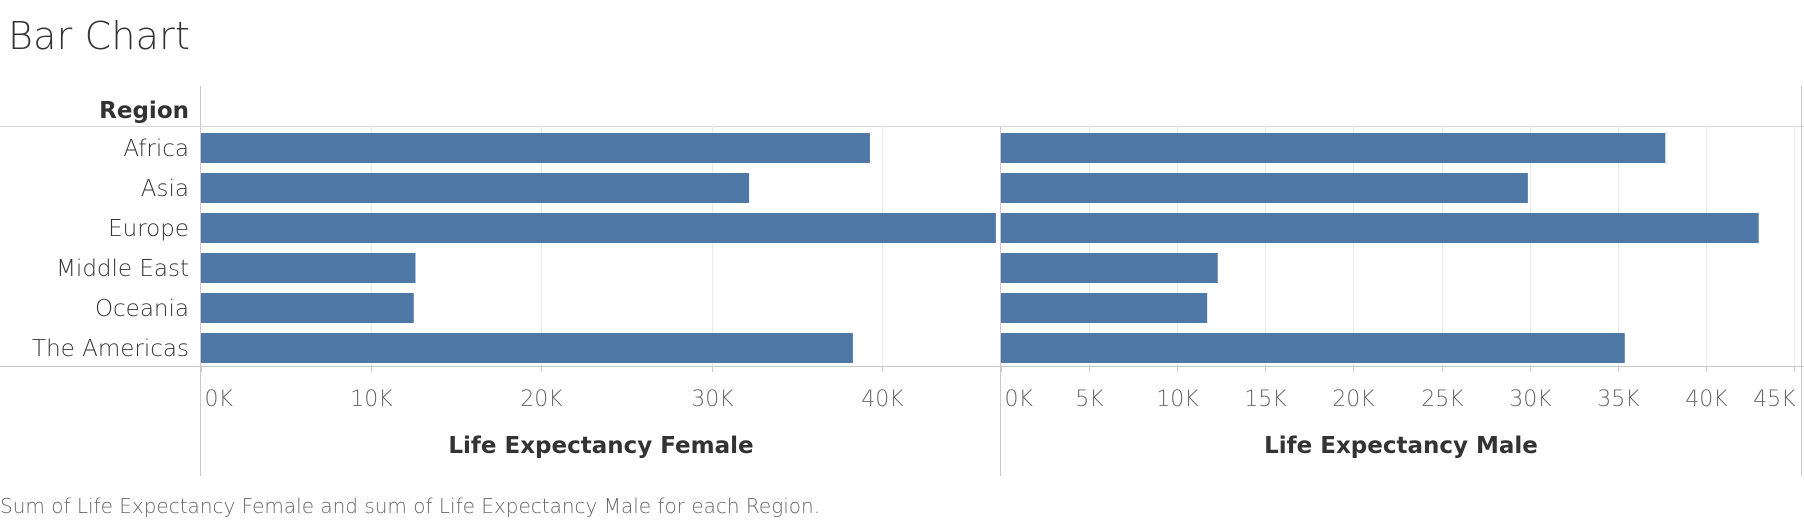  Describe the element at coordinates (110, 349) in the screenshot. I see `category-label: The Americas` at that location.